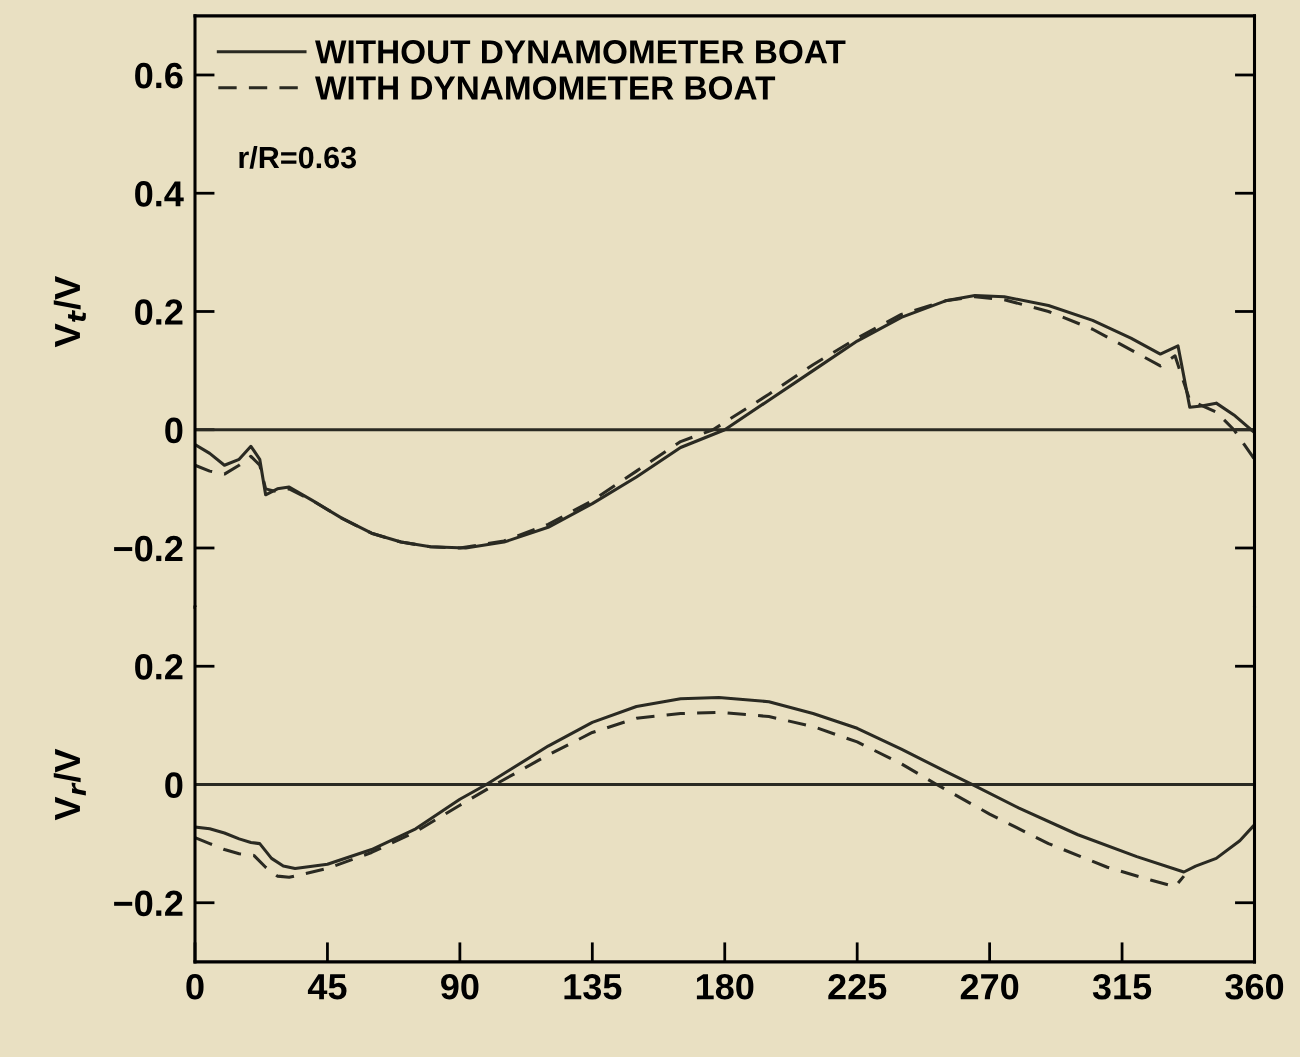 The image size is (1300, 1057). Describe the element at coordinates (580, 52) in the screenshot. I see `legend-label: WITHOUT DYNAMOMETER BOAT` at that location.